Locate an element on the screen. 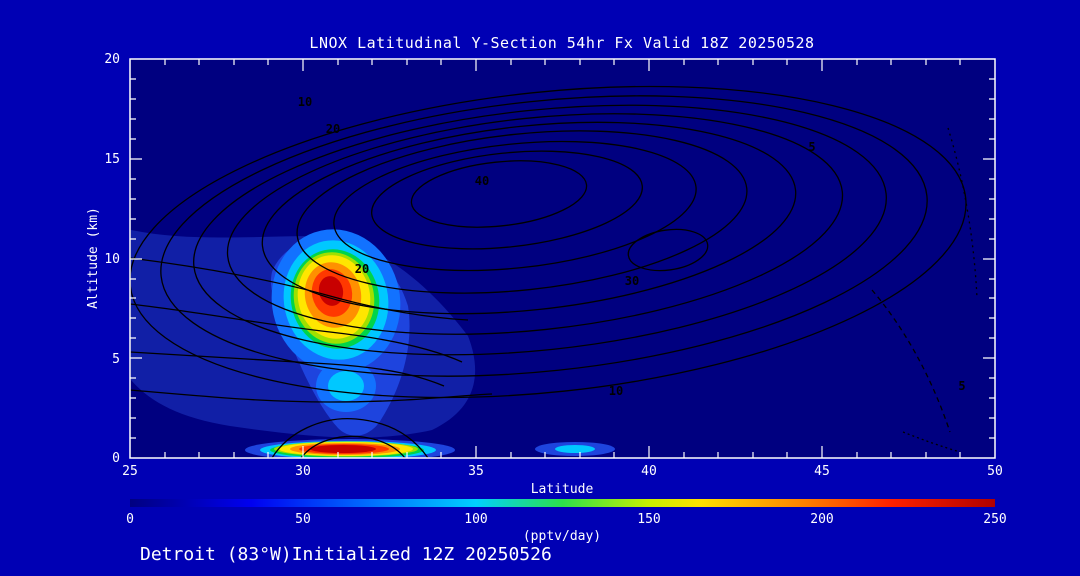 The image size is (1080, 576). colorbar-tick-label: 0 is located at coordinates (130, 519).